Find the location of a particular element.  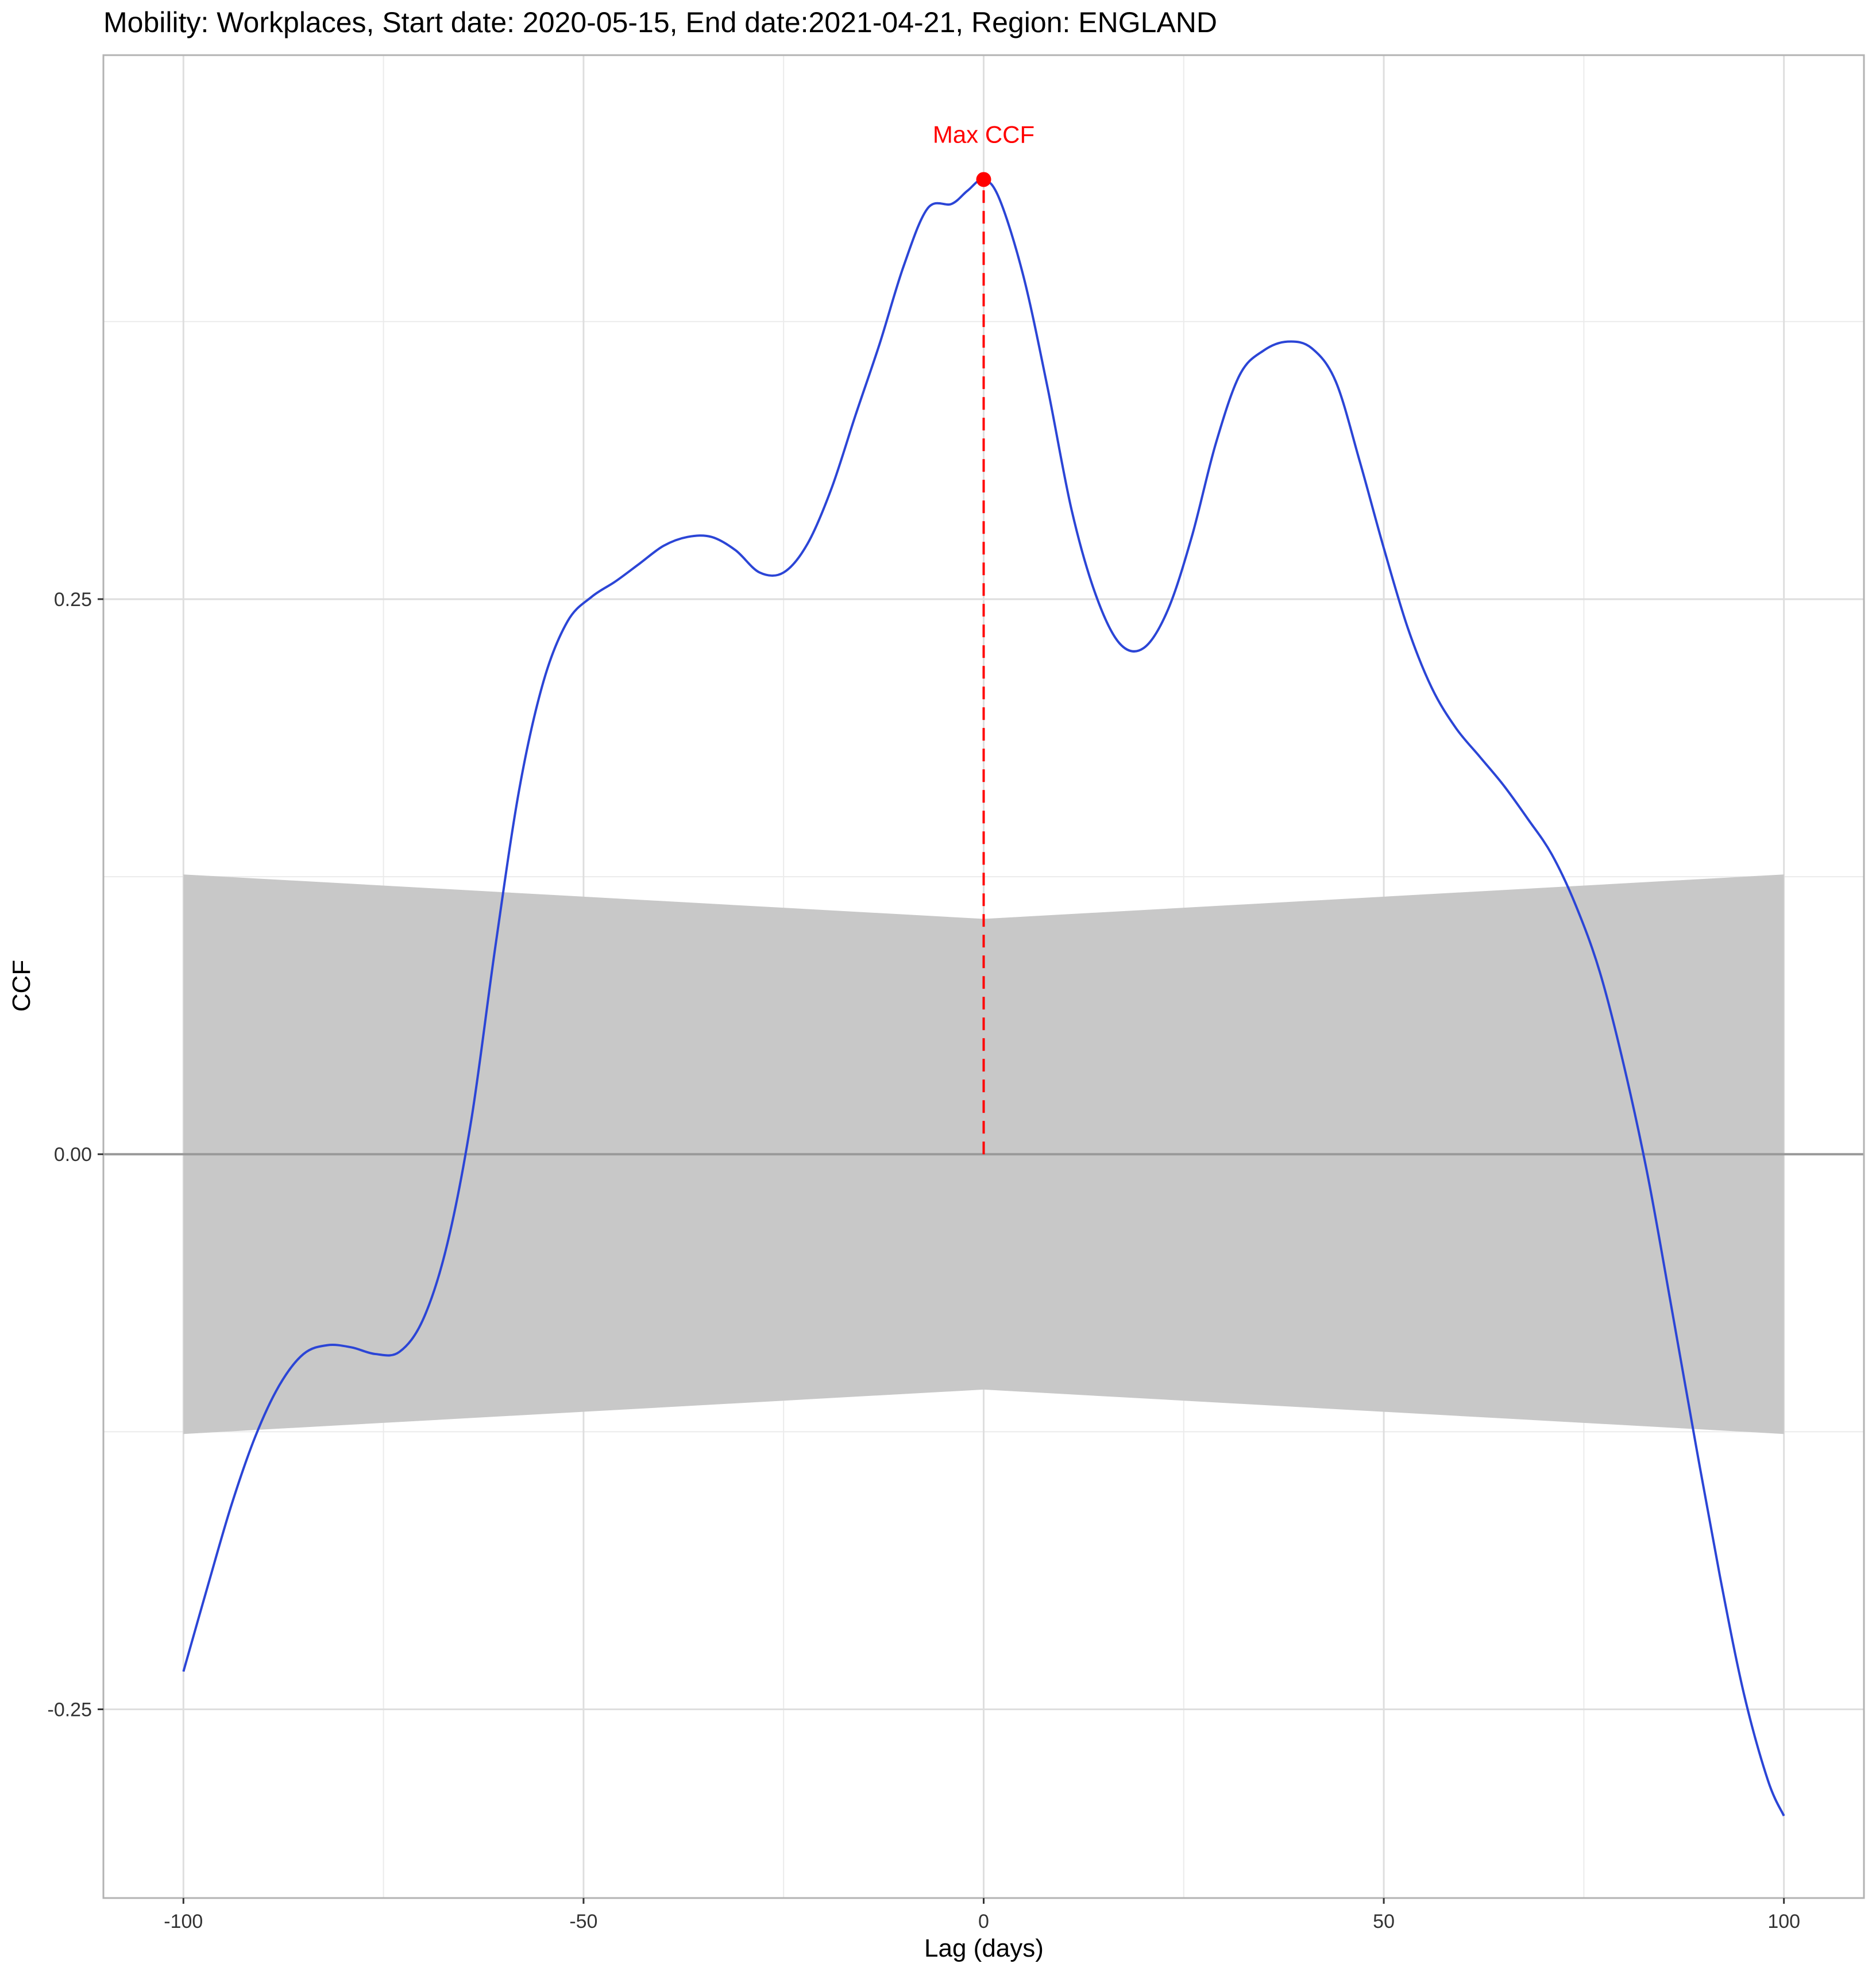

y-tick-label: -0.25 is located at coordinates (70, 1710).